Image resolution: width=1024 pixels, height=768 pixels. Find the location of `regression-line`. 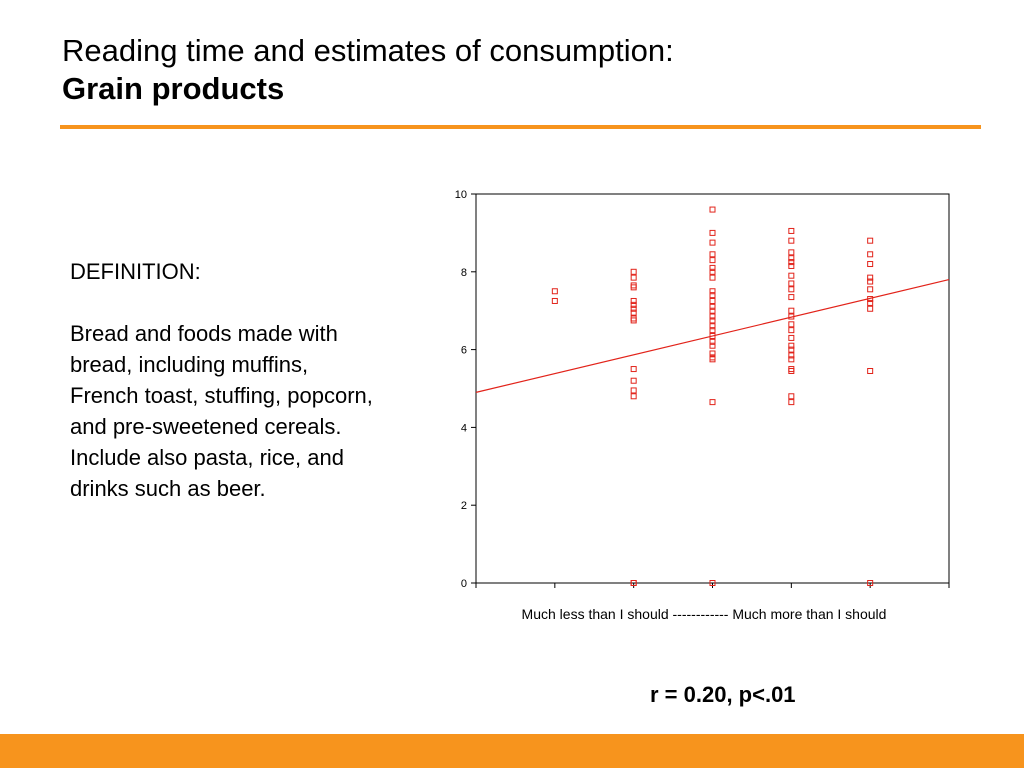

regression-line is located at coordinates (712, 335).